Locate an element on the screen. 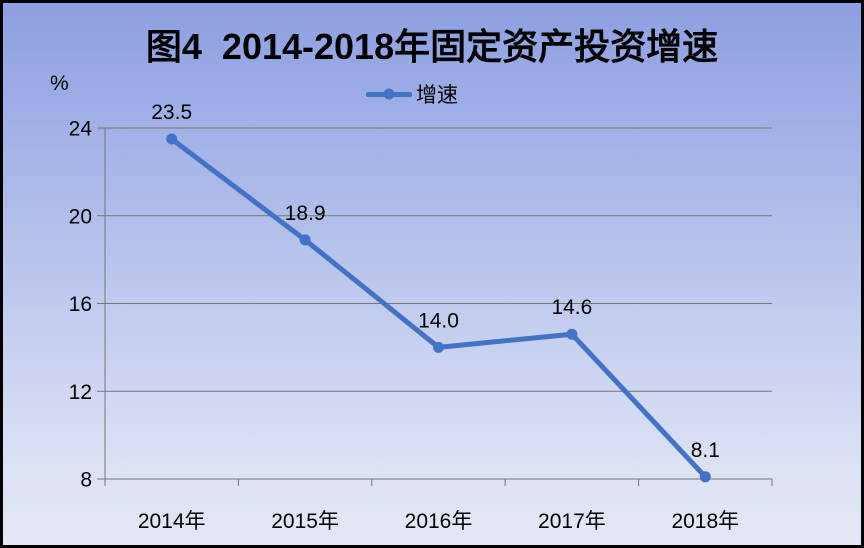 This screenshot has height=548, width=864. y-tick-label: 24 is located at coordinates (81, 129).